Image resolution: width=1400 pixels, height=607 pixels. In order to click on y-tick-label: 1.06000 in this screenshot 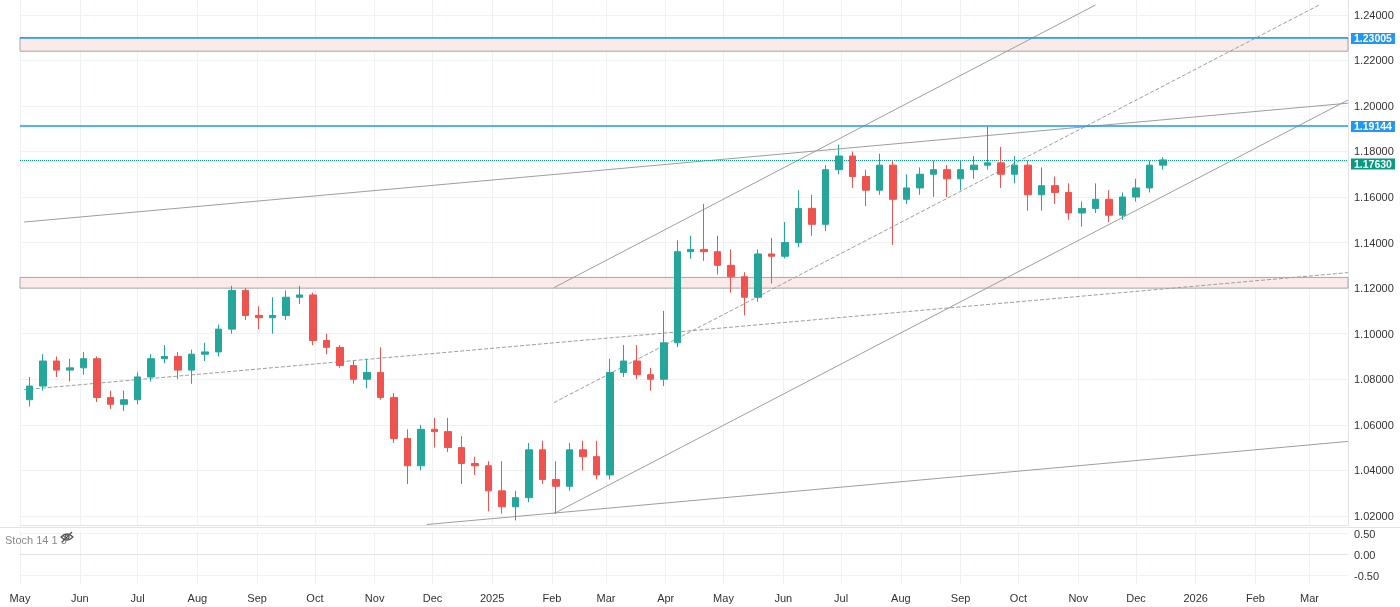, I will do `click(1374, 424)`.